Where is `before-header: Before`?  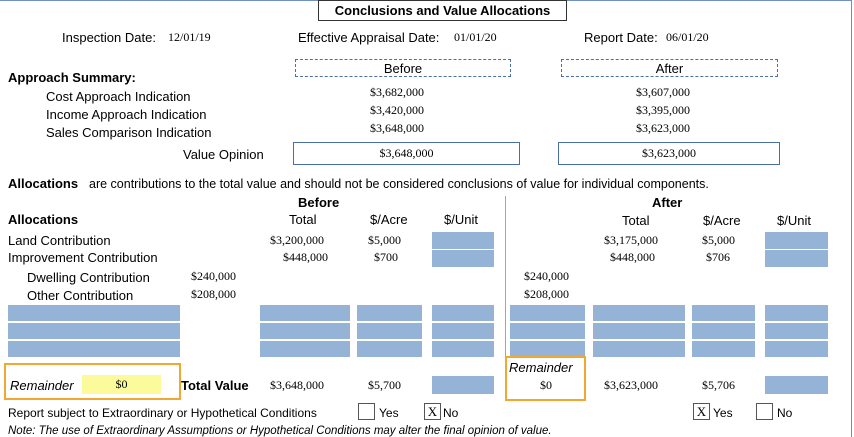
before-header: Before is located at coordinates (403, 68).